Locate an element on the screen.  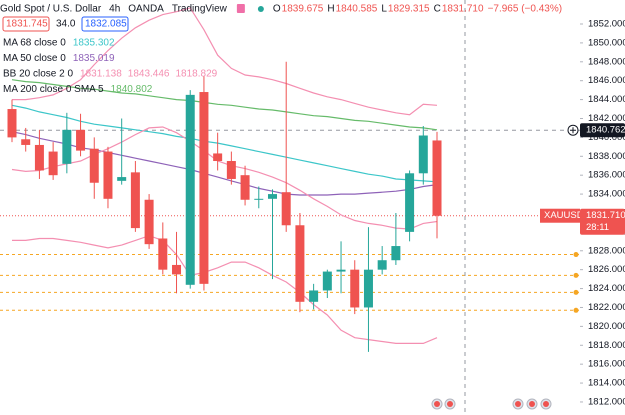
bid-box is located at coordinates (26, 24).